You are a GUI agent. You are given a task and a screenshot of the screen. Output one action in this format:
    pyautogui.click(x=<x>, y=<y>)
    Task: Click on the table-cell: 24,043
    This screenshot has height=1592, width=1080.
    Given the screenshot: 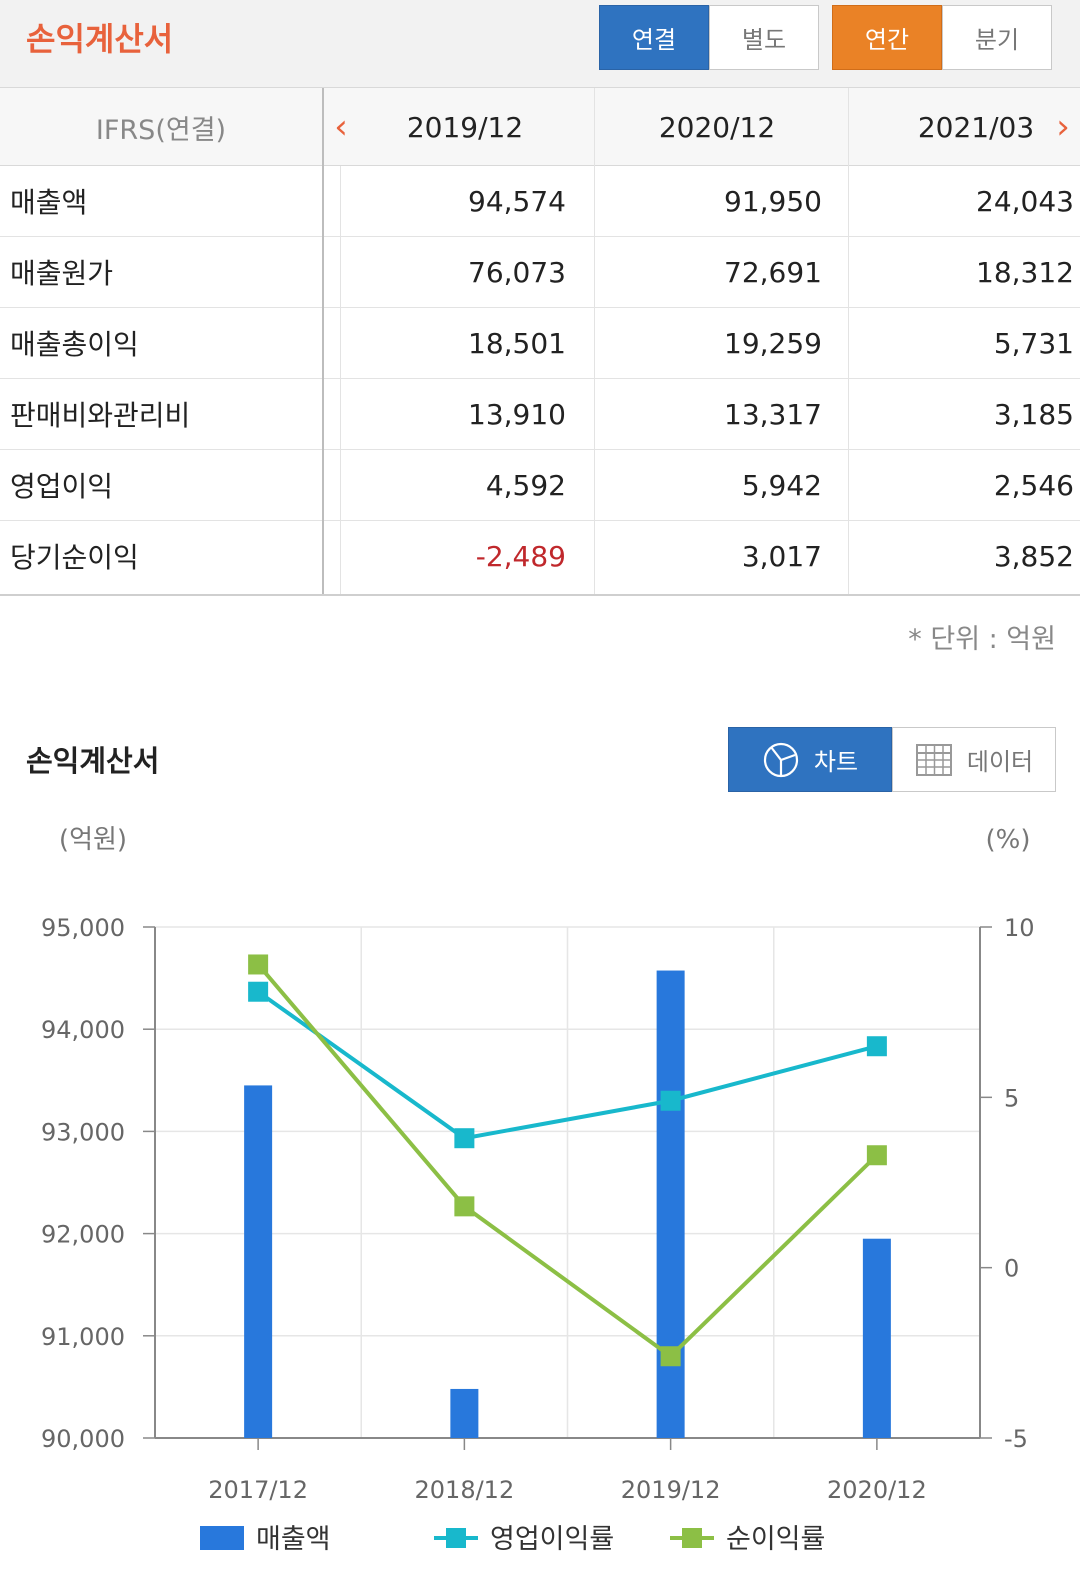 What is the action you would take?
    pyautogui.click(x=1025, y=201)
    